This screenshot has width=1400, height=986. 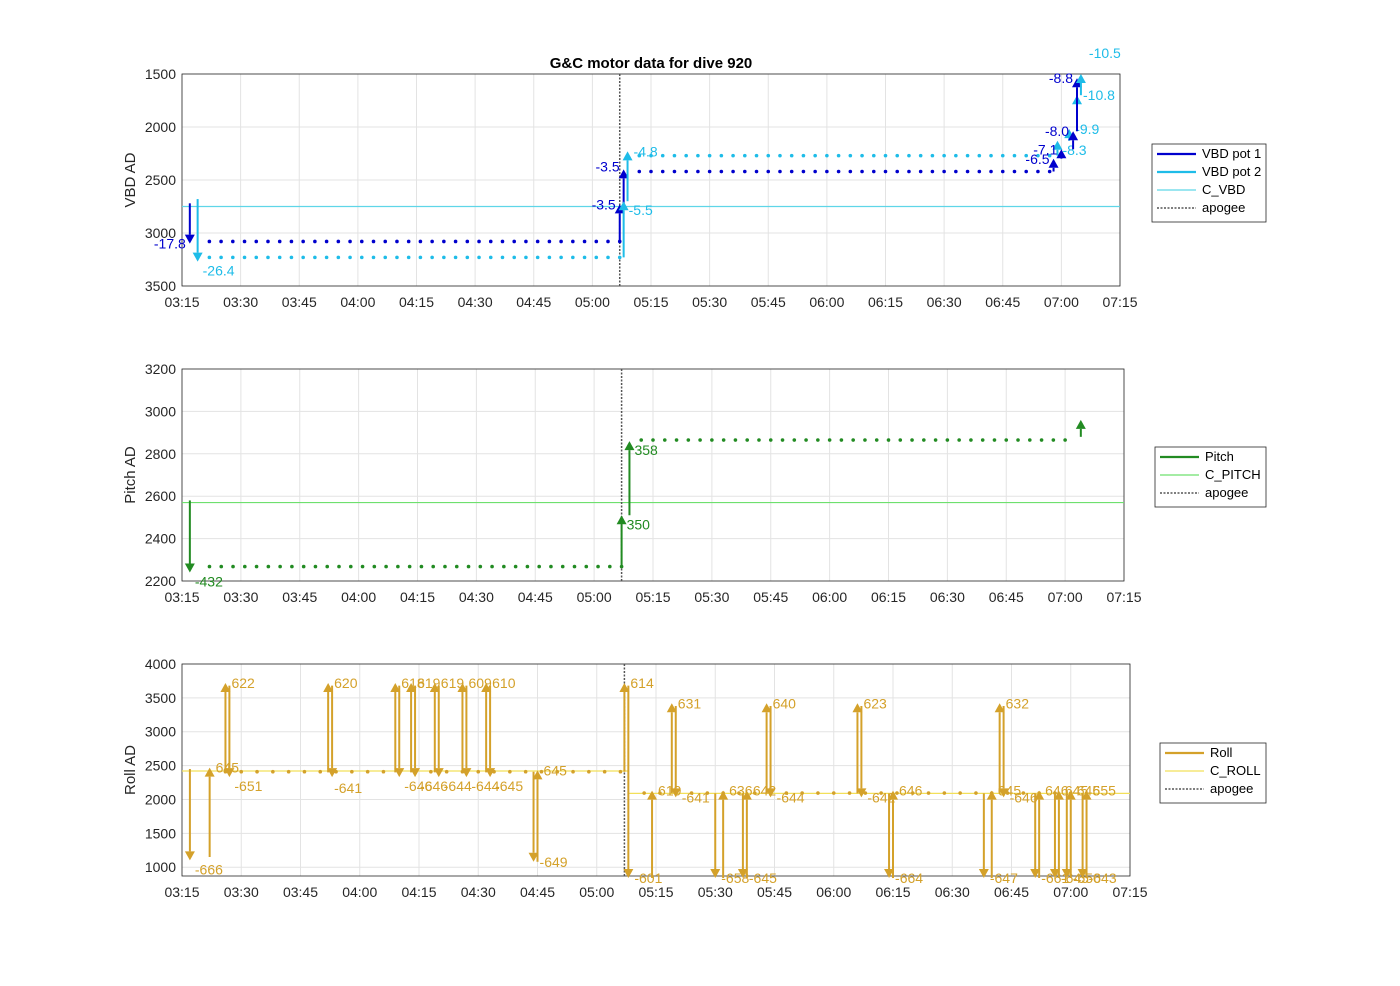 What do you see at coordinates (160, 496) in the screenshot?
I see `y-tick-label: 2600` at bounding box center [160, 496].